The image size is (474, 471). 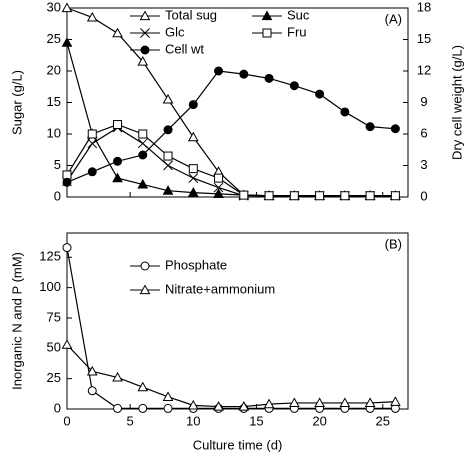 I want to click on y2-tick-label: 18, so click(x=424, y=7).